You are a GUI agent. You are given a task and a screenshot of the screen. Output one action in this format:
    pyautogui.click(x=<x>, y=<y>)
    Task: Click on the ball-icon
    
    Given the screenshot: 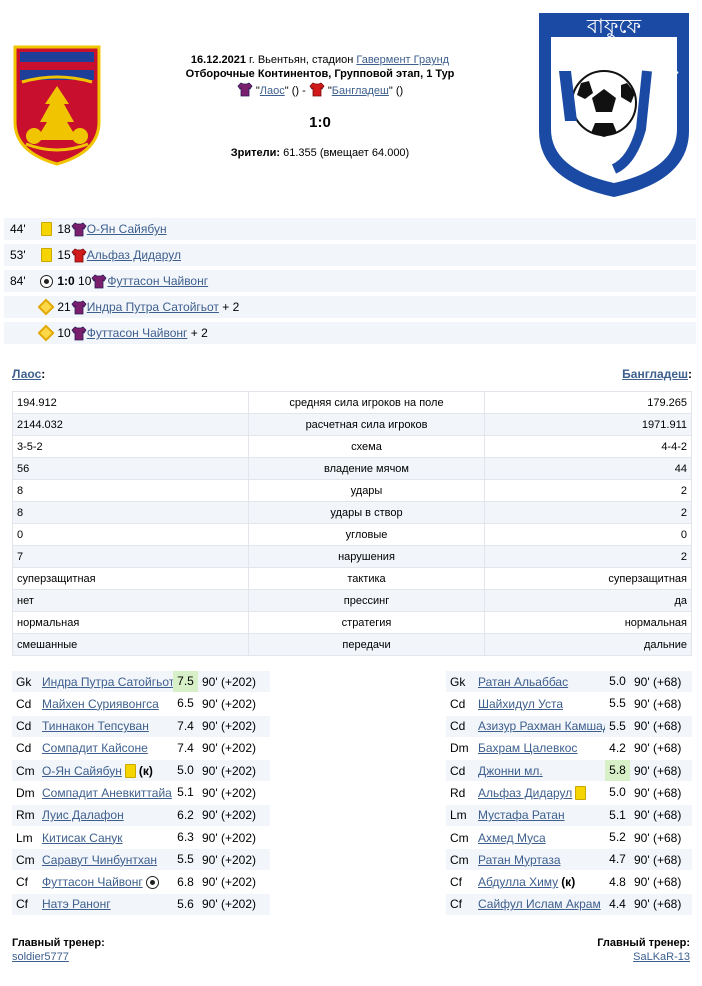 What is the action you would take?
    pyautogui.click(x=152, y=882)
    